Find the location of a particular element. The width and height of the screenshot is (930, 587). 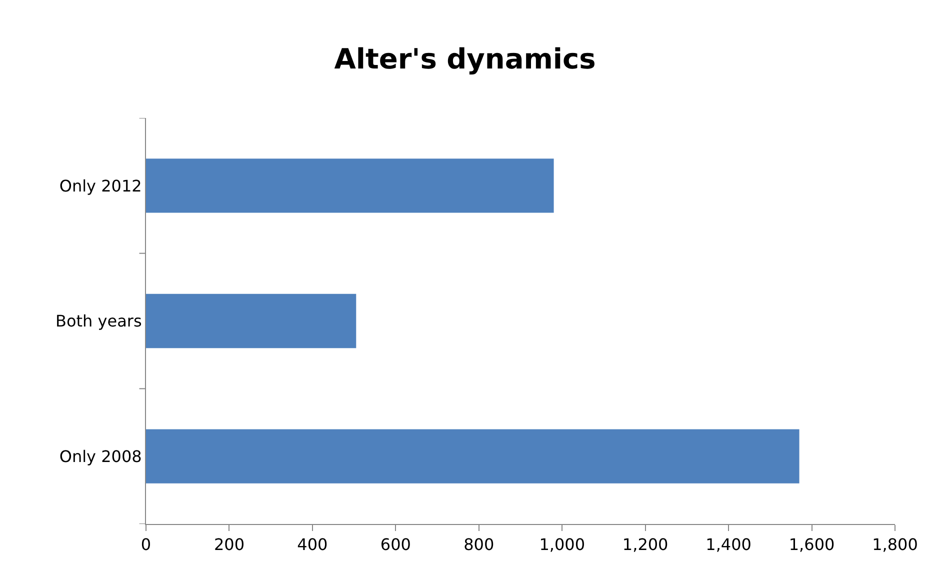

x-tick-label: 1,600 is located at coordinates (811, 544).